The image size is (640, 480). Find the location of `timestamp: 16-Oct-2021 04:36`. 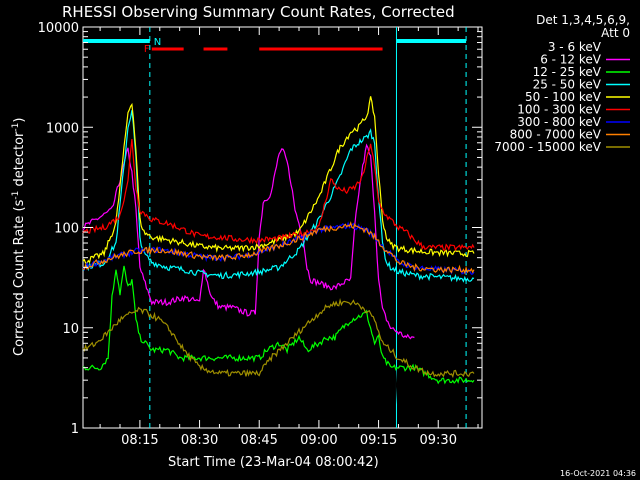

timestamp: 16-Oct-2021 04:36 is located at coordinates (598, 473).